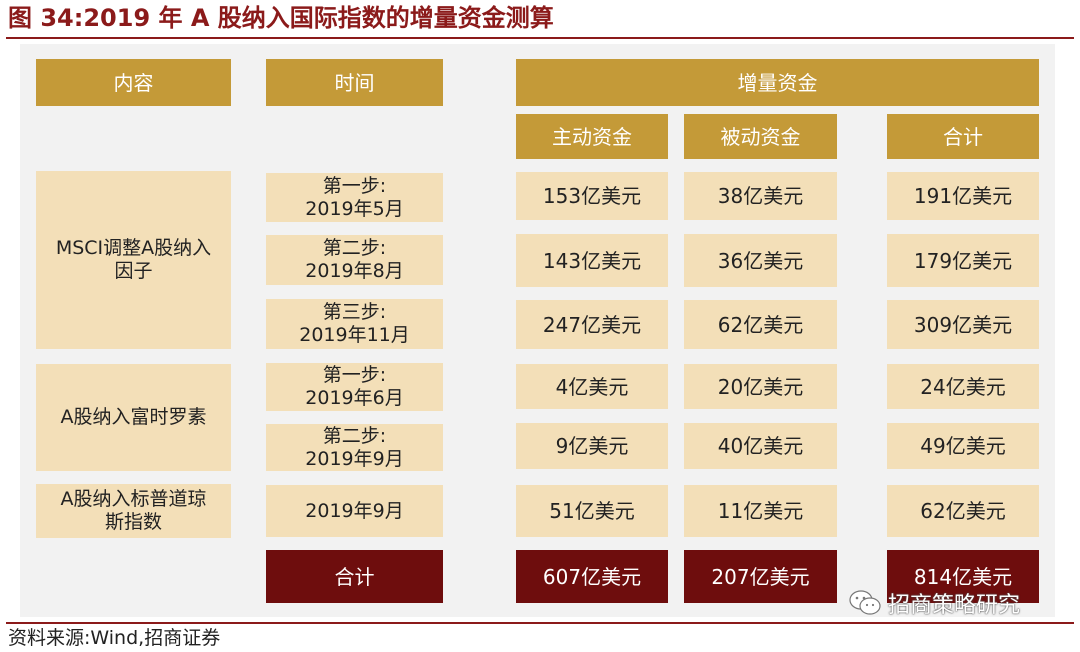 The height and width of the screenshot is (652, 1080). I want to click on total-funds-value: 24亿美元, so click(963, 386).